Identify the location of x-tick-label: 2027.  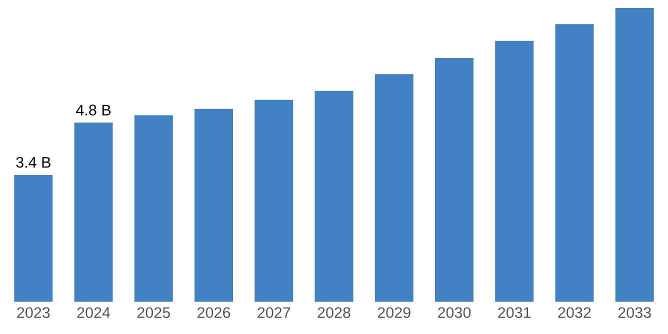
(274, 312).